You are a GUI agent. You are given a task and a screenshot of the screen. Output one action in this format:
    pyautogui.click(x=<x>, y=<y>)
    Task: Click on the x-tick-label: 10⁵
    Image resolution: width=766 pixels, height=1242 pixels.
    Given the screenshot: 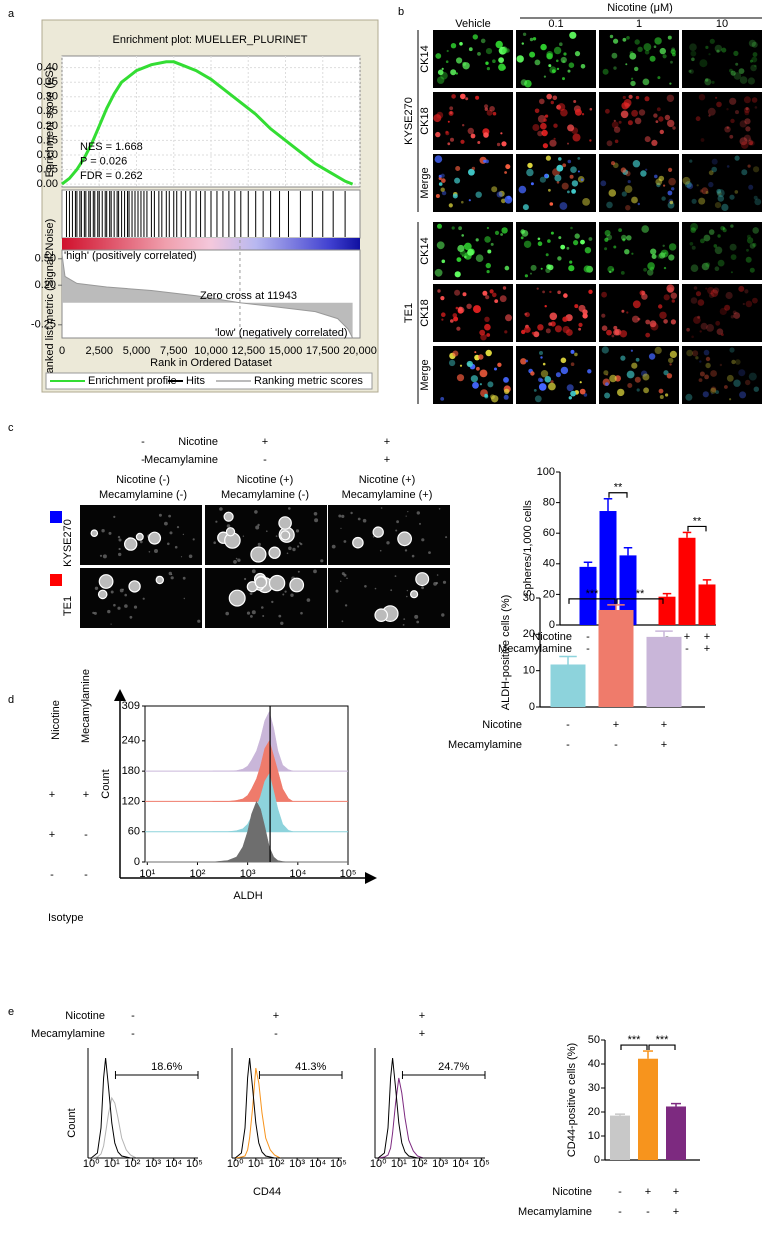 What is the action you would take?
    pyautogui.click(x=194, y=1164)
    